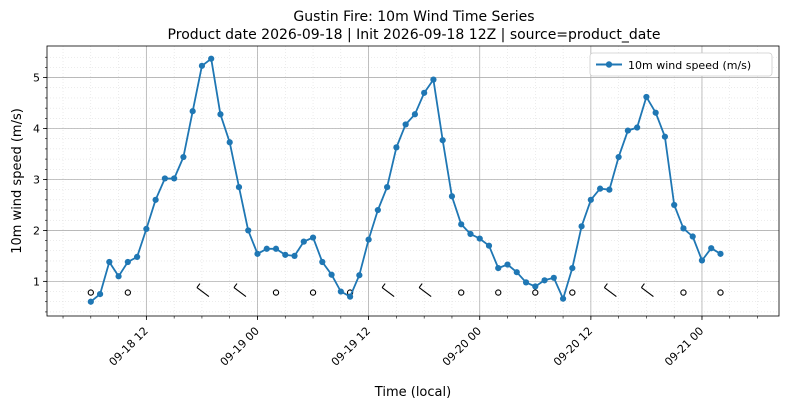  Describe the element at coordinates (413, 17) in the screenshot. I see `chart-title: Gustin Fire: 10m Wind Time Series` at that location.